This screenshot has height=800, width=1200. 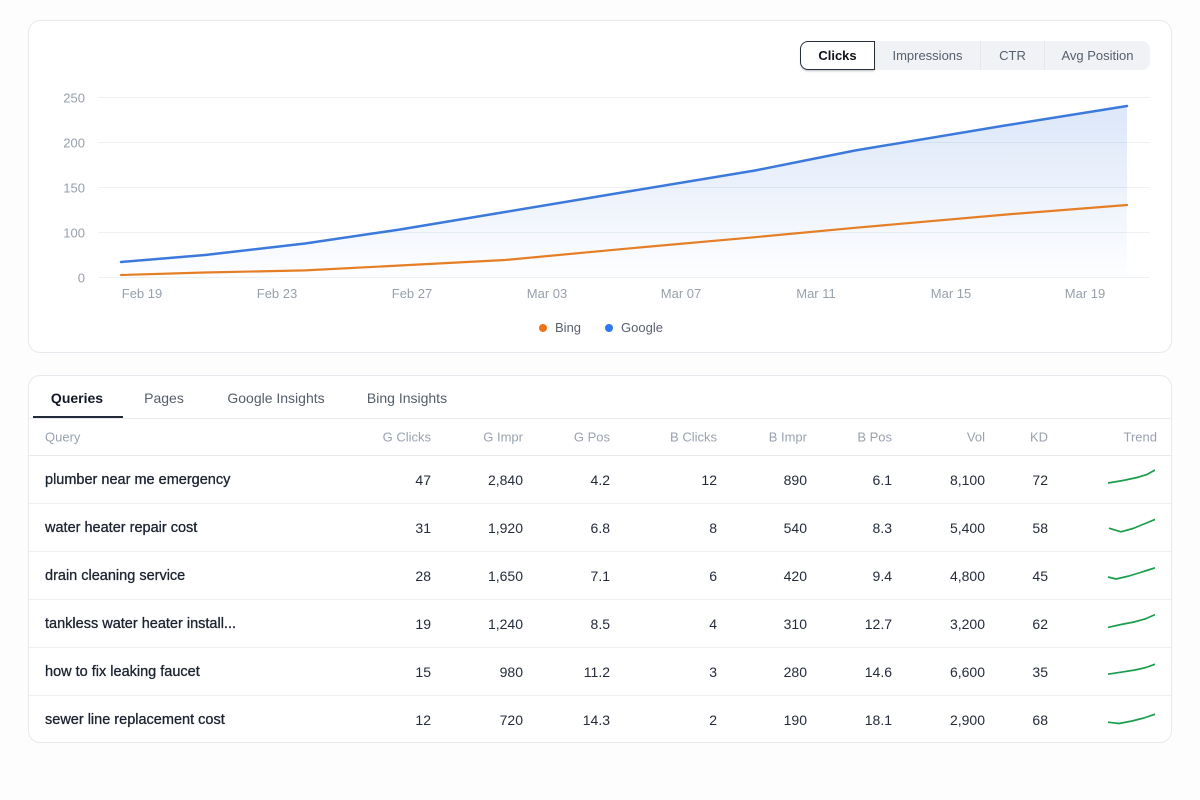 I want to click on svg-text: 150, so click(x=74, y=188).